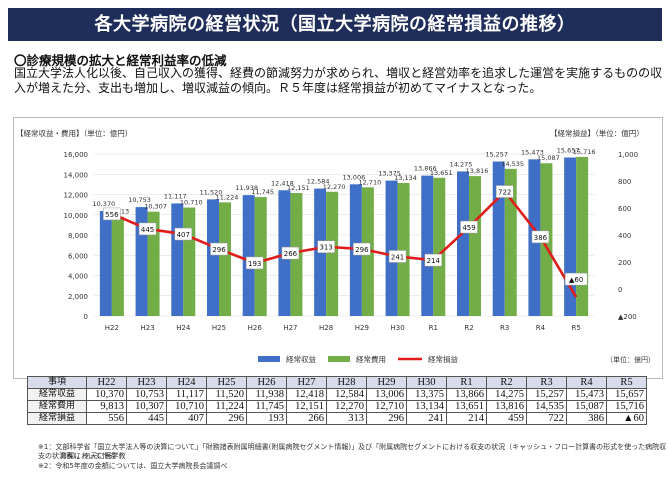 Image resolution: width=670 pixels, height=501 pixels. What do you see at coordinates (506, 394) in the screenshot?
I see `table-cell: 14,275` at bounding box center [506, 394].